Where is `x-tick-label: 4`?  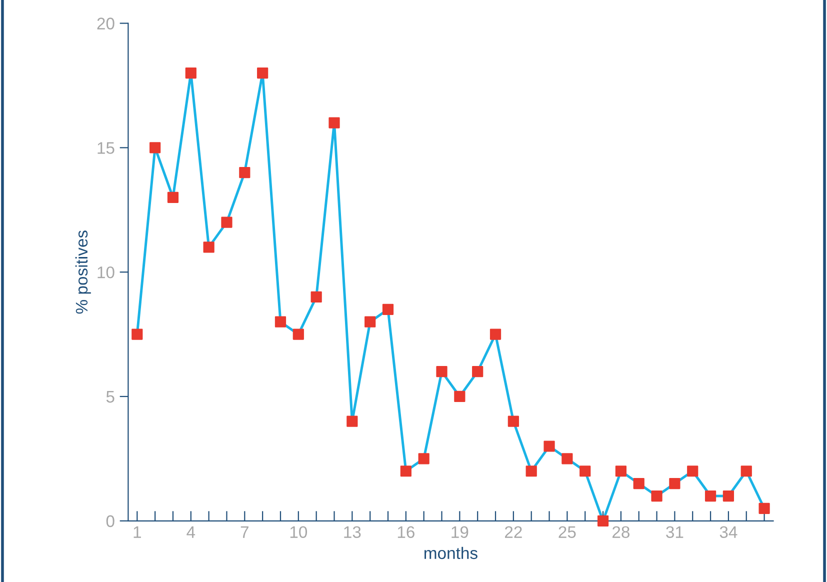
x-tick-label: 4 is located at coordinates (191, 532).